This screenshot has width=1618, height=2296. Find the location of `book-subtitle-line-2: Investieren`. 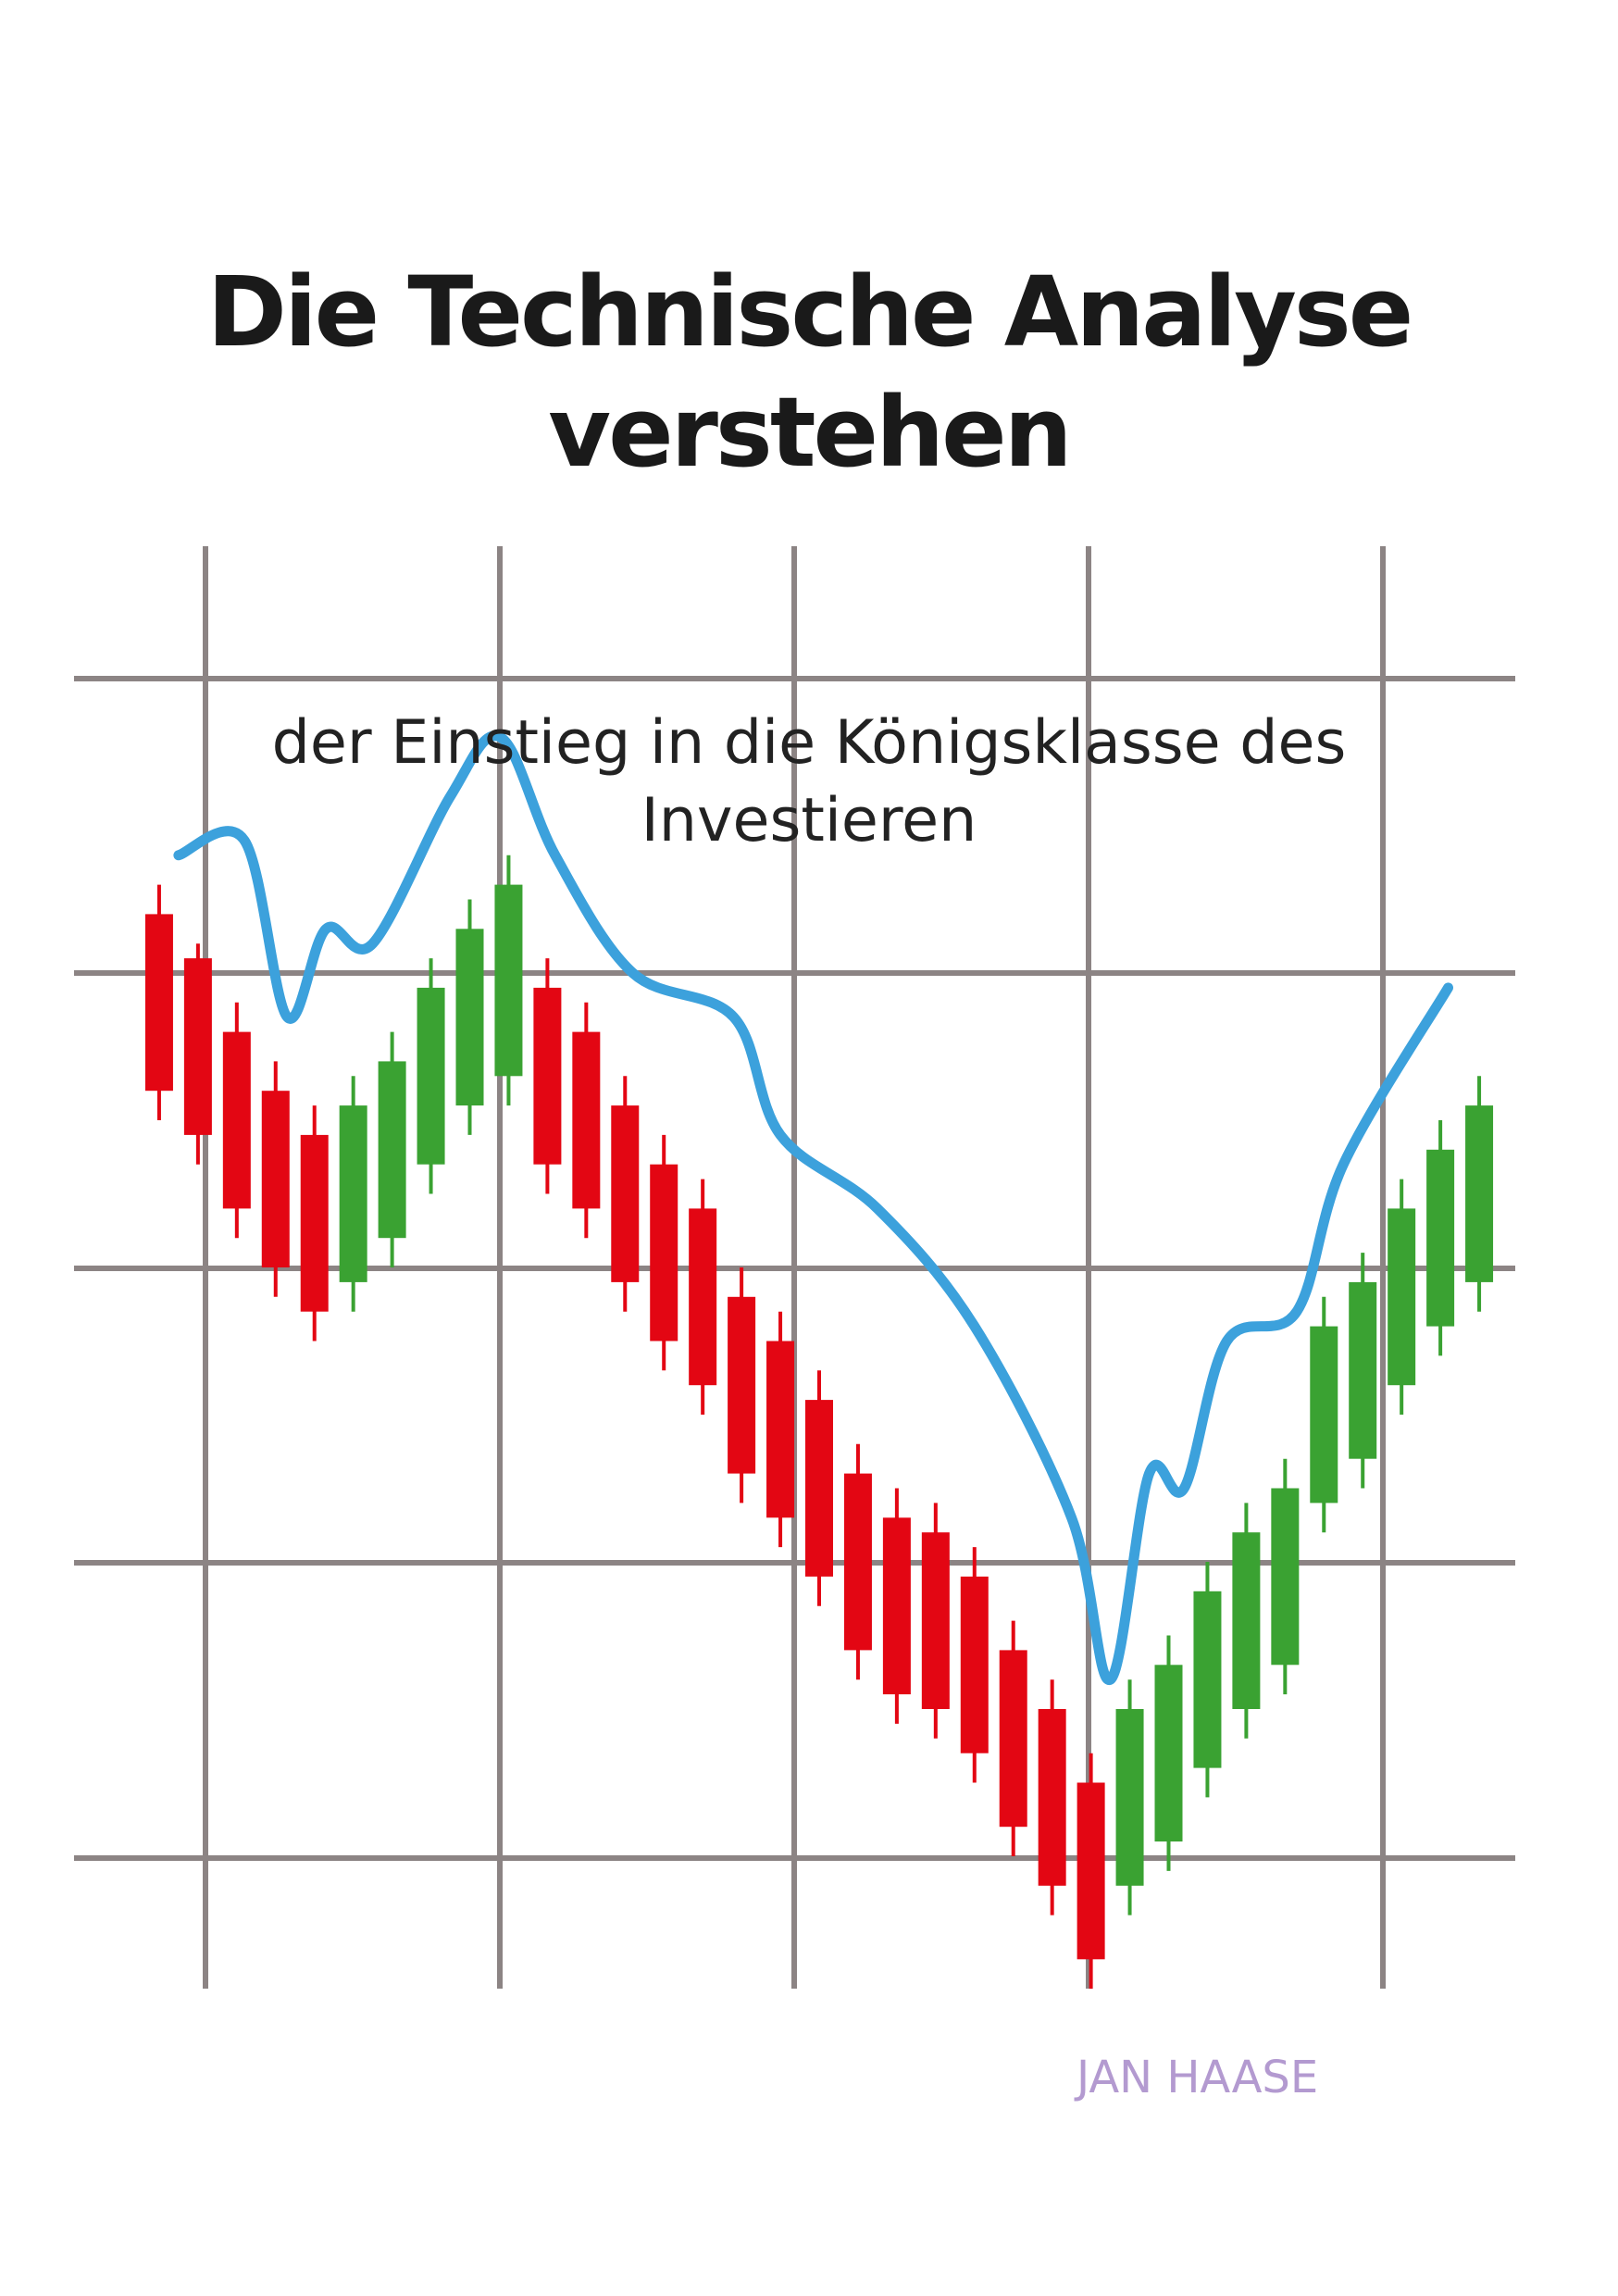

book-subtitle-line-2: Investieren is located at coordinates (809, 820).